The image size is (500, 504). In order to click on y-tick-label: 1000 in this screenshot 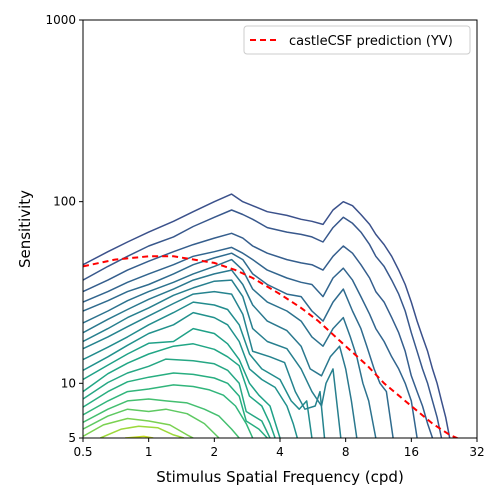, I will do `click(60, 20)`.